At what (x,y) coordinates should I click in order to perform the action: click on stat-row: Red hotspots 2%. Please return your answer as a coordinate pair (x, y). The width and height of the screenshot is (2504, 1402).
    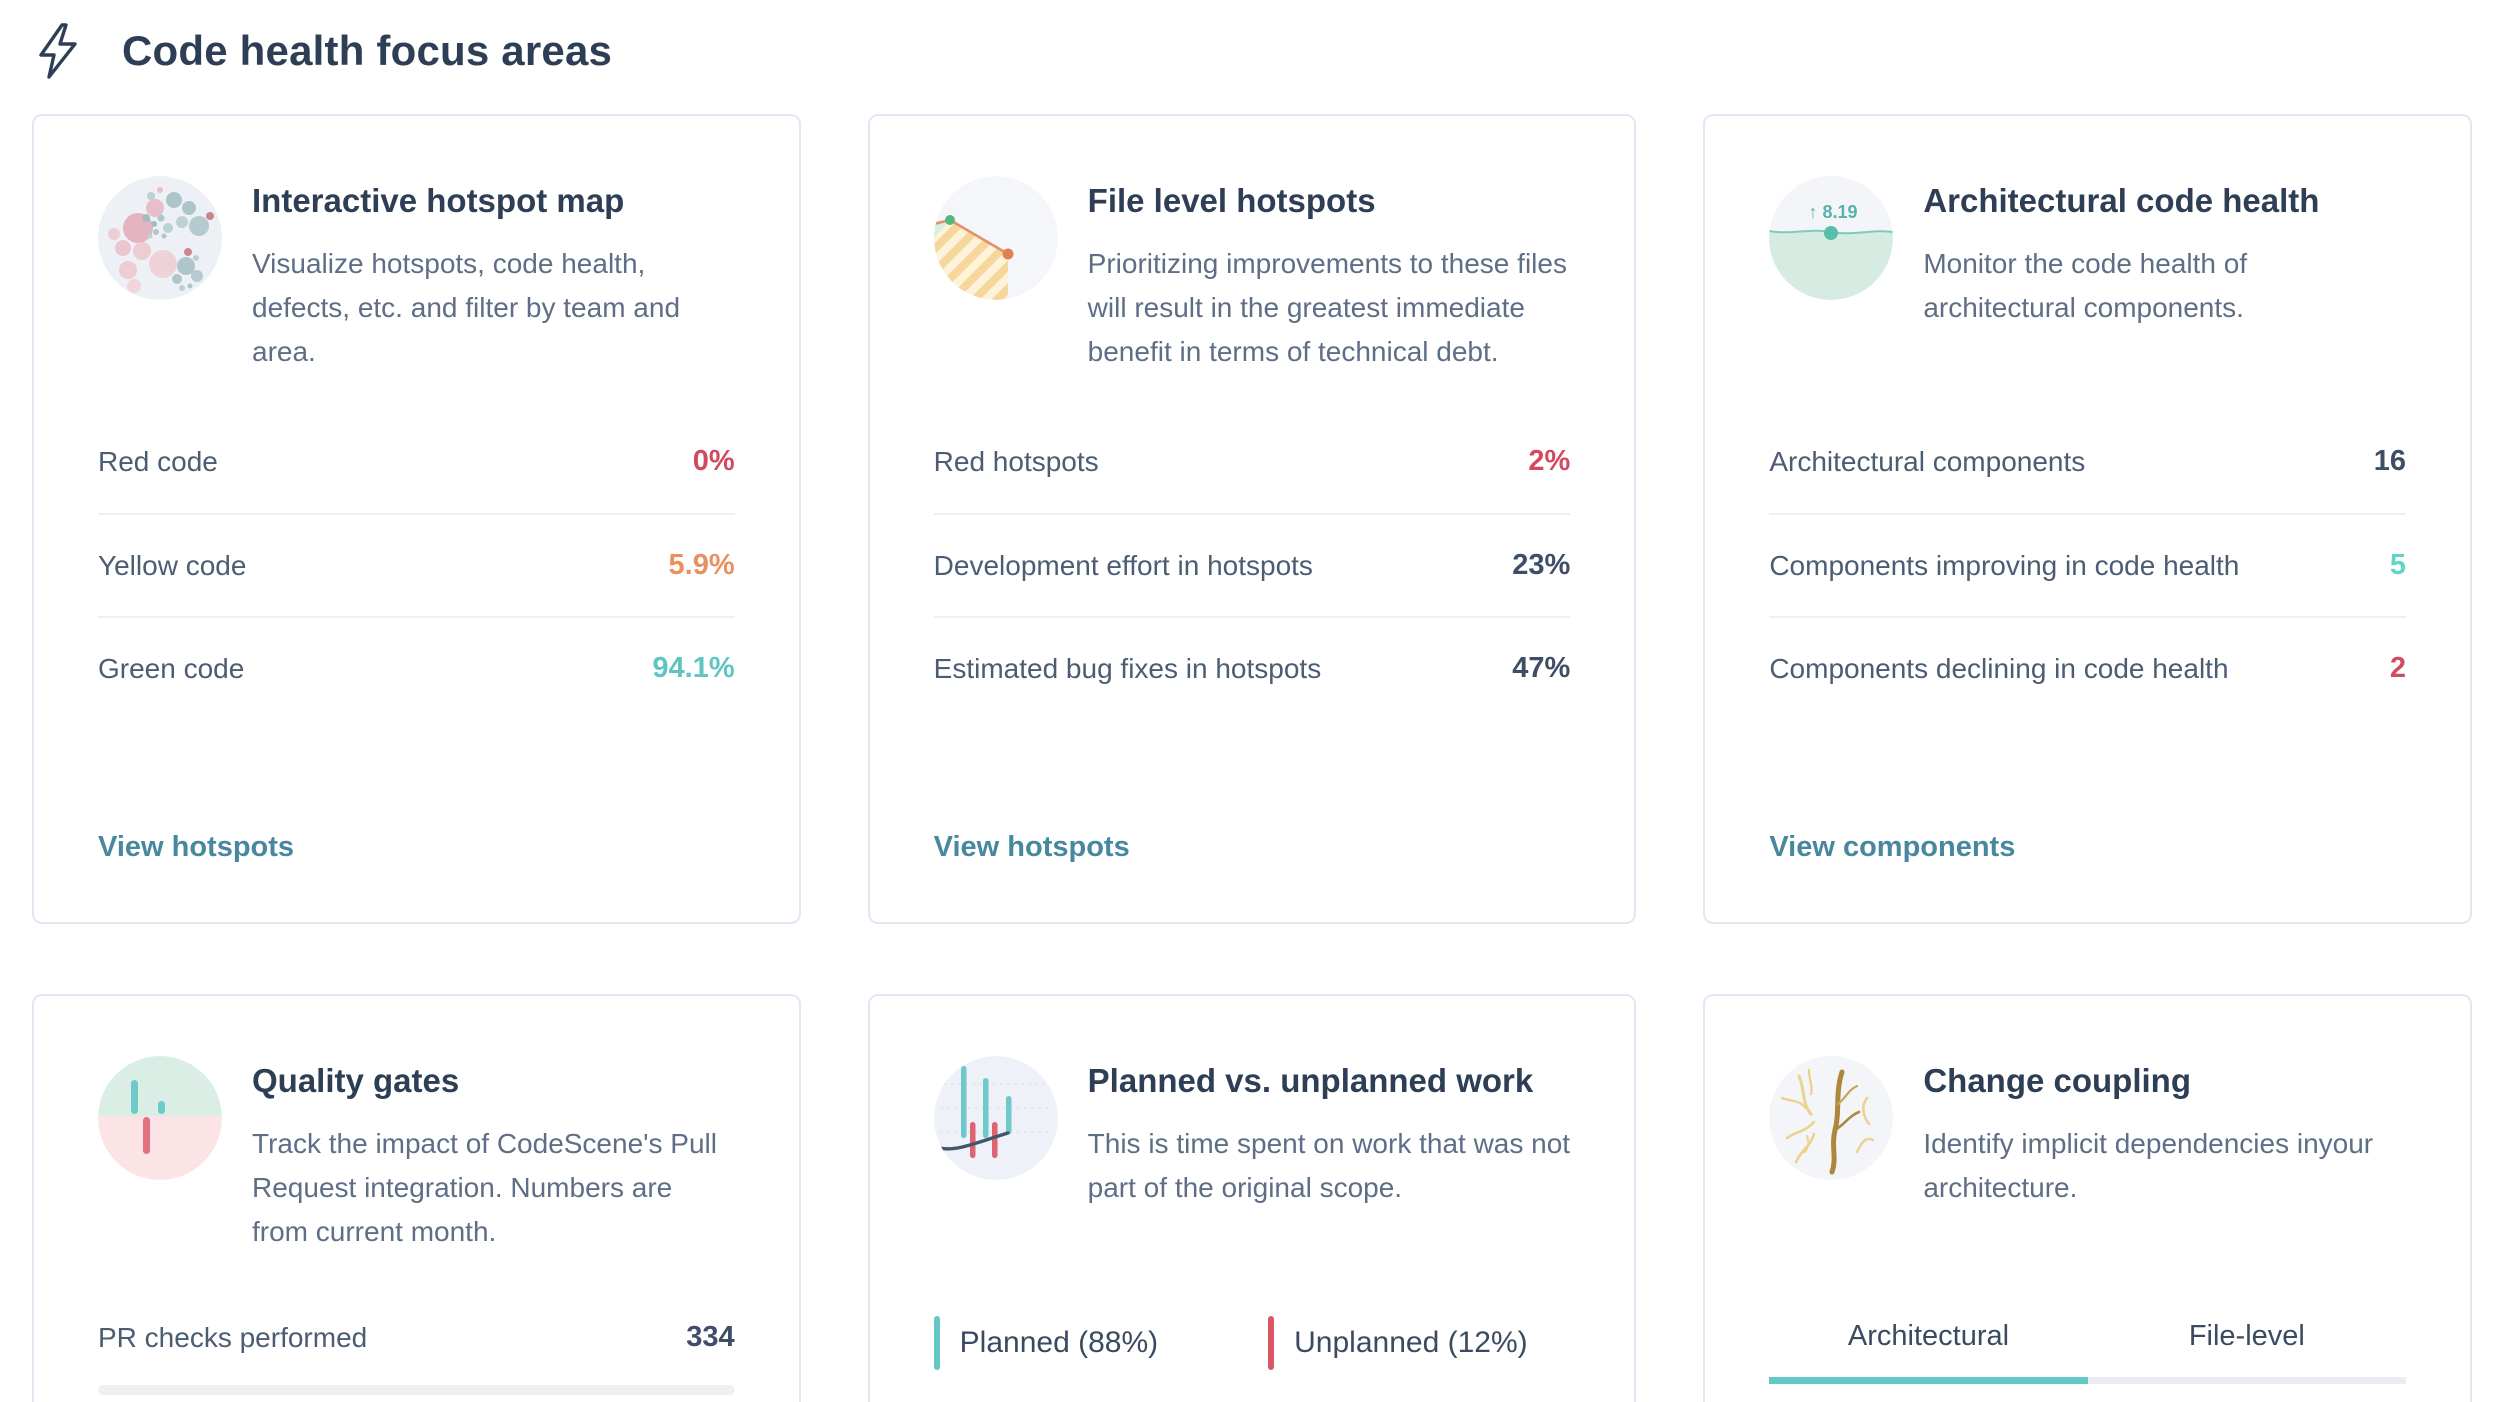
    Looking at the image, I should click on (1252, 461).